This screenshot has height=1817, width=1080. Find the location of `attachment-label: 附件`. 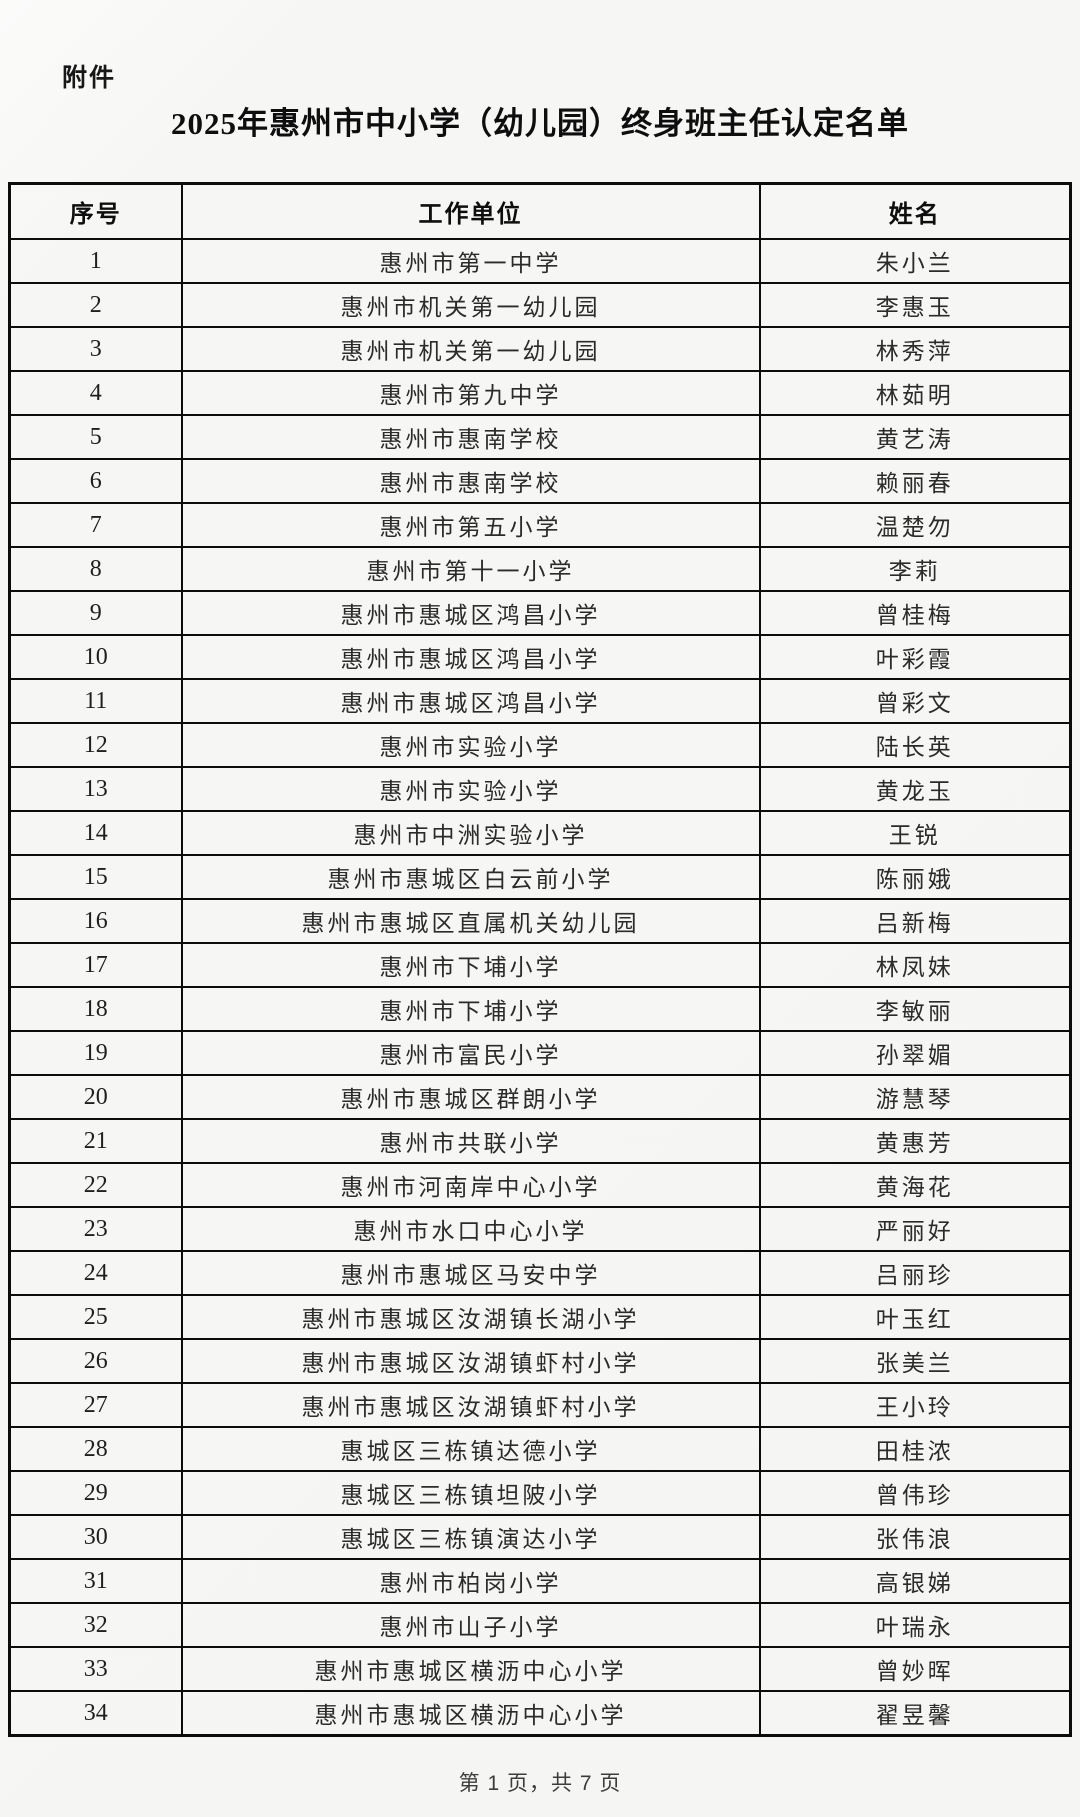

attachment-label: 附件 is located at coordinates (89, 78).